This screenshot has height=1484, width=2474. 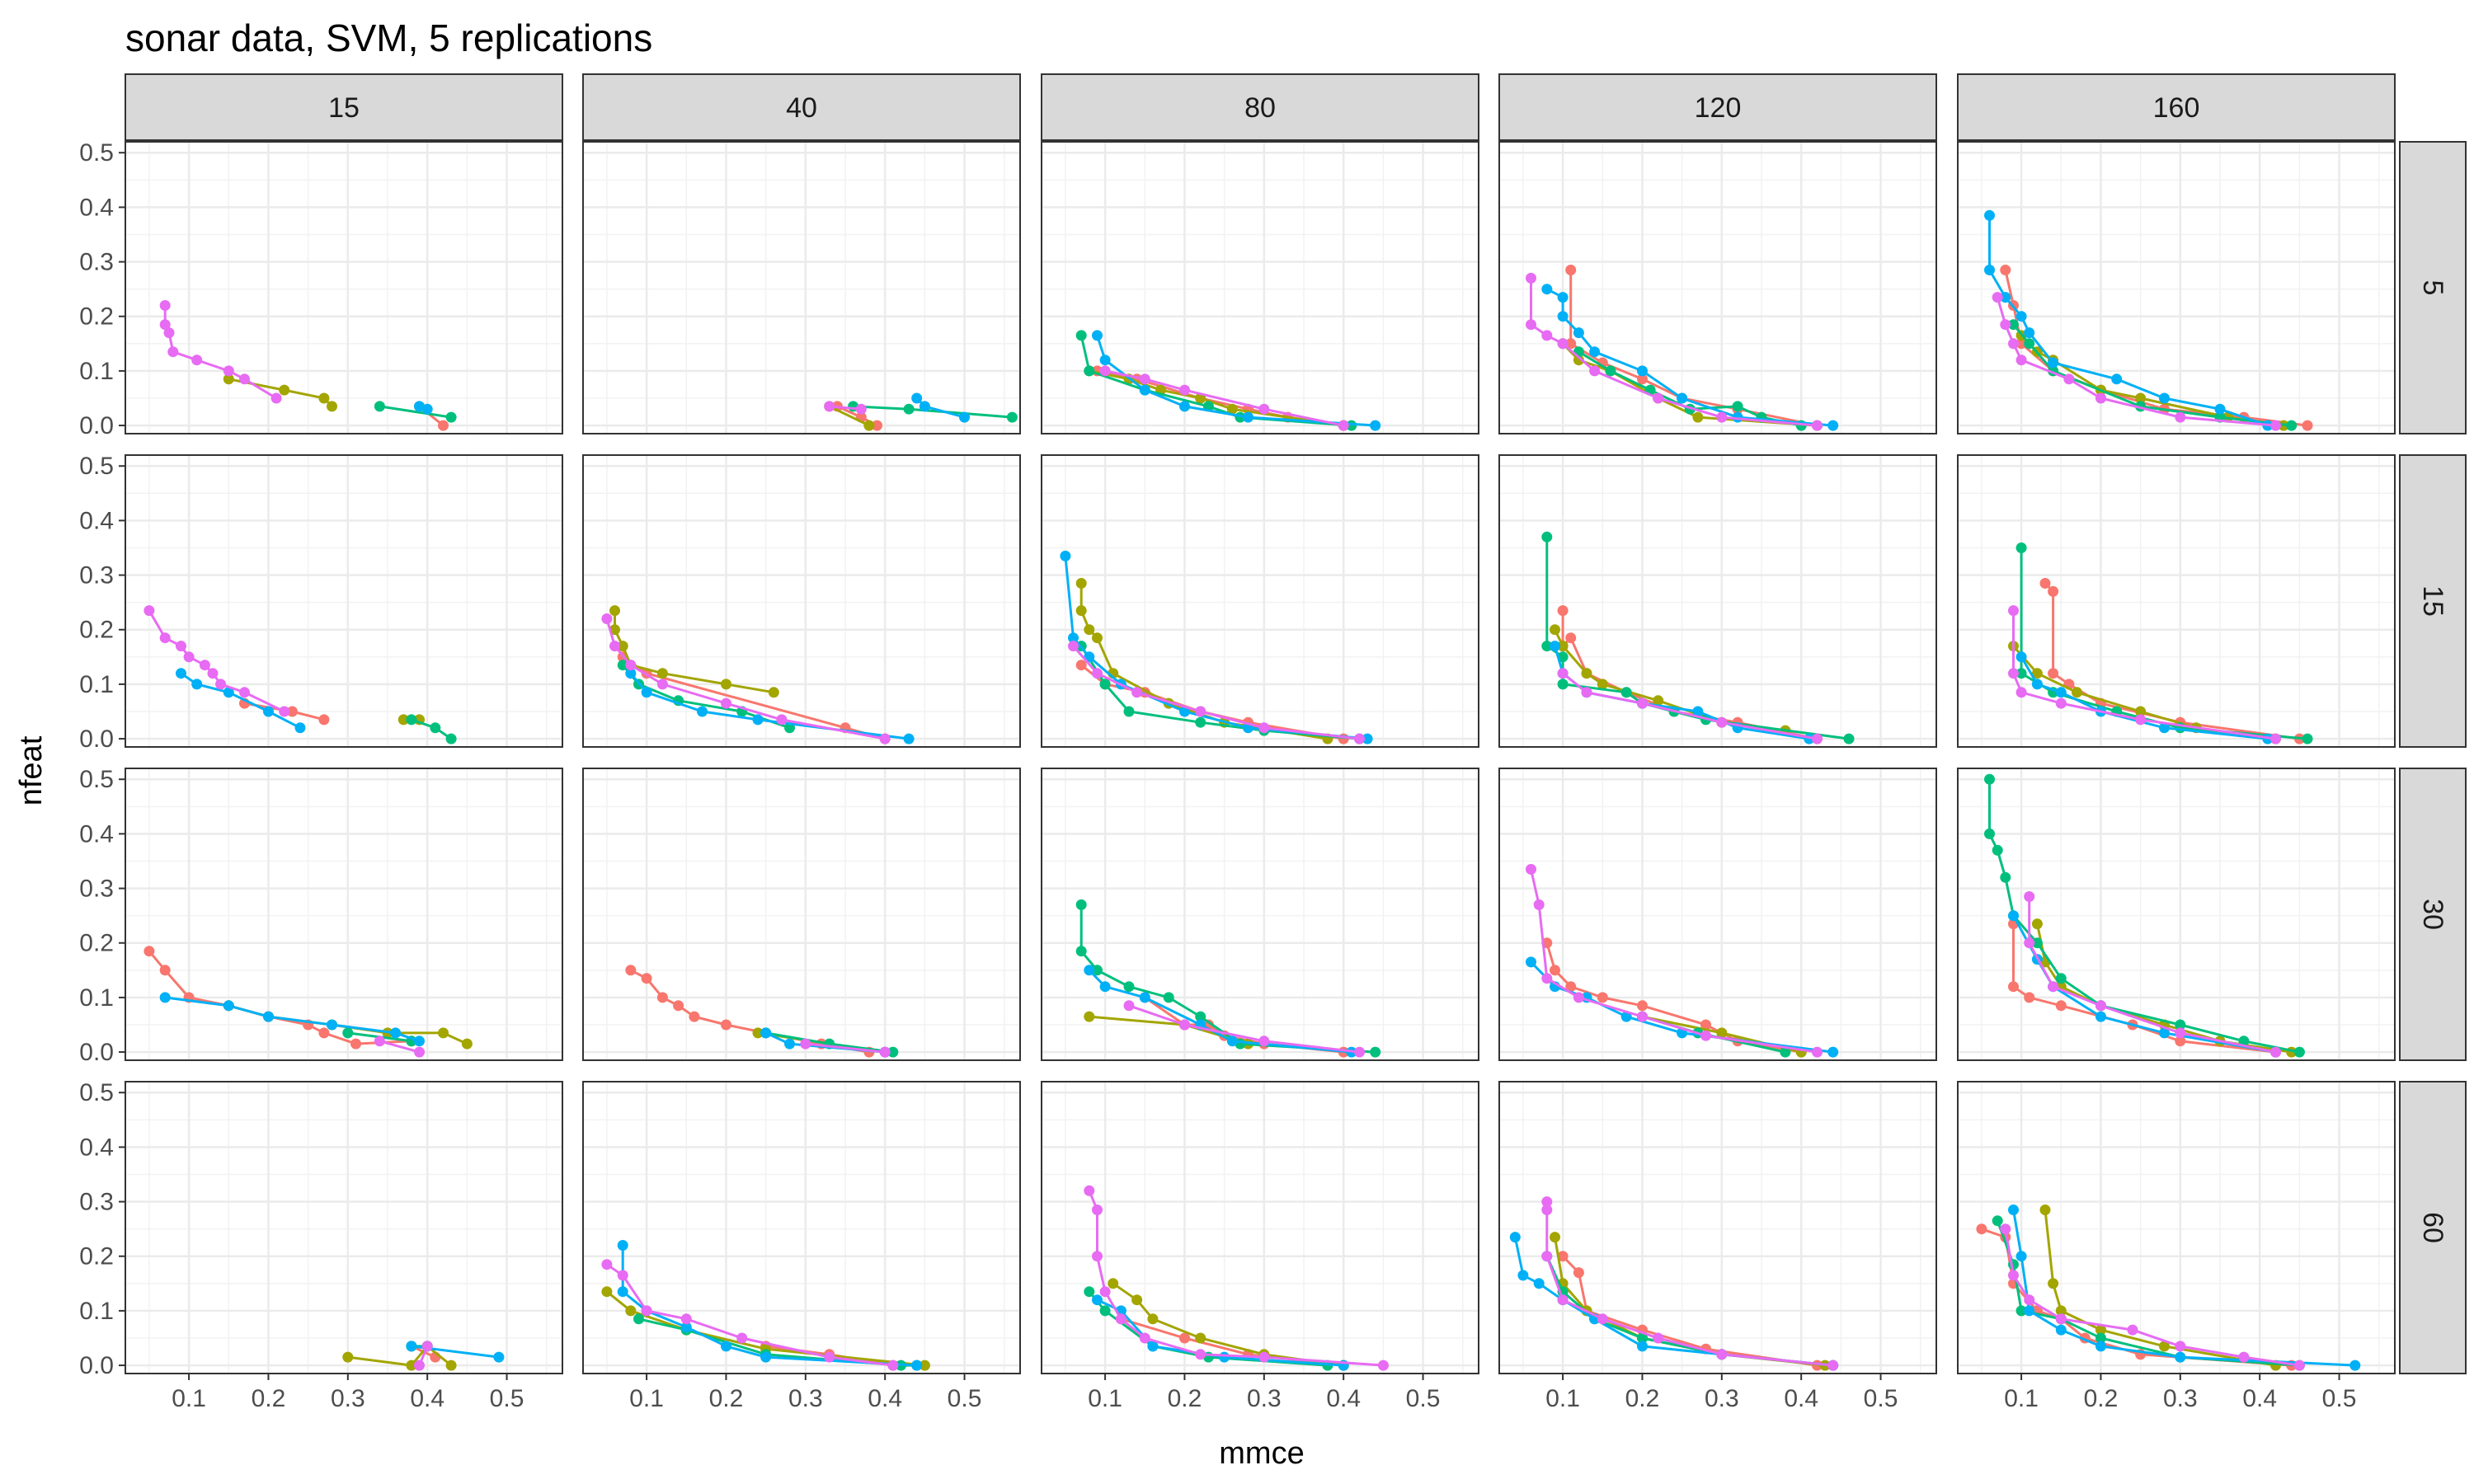 What do you see at coordinates (96, 426) in the screenshot?
I see `y-tick-label: 0.0` at bounding box center [96, 426].